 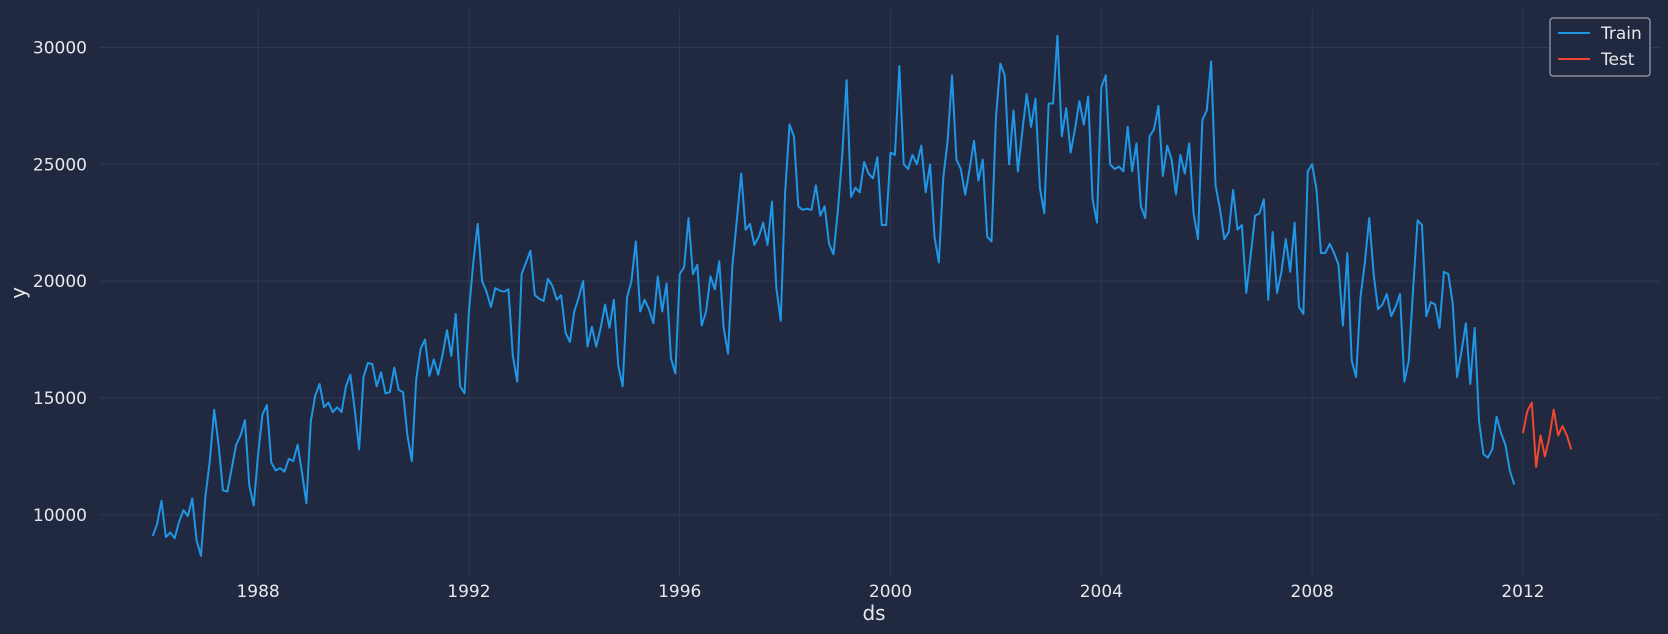 What do you see at coordinates (60, 282) in the screenshot?
I see `y-tick-label: 20000` at bounding box center [60, 282].